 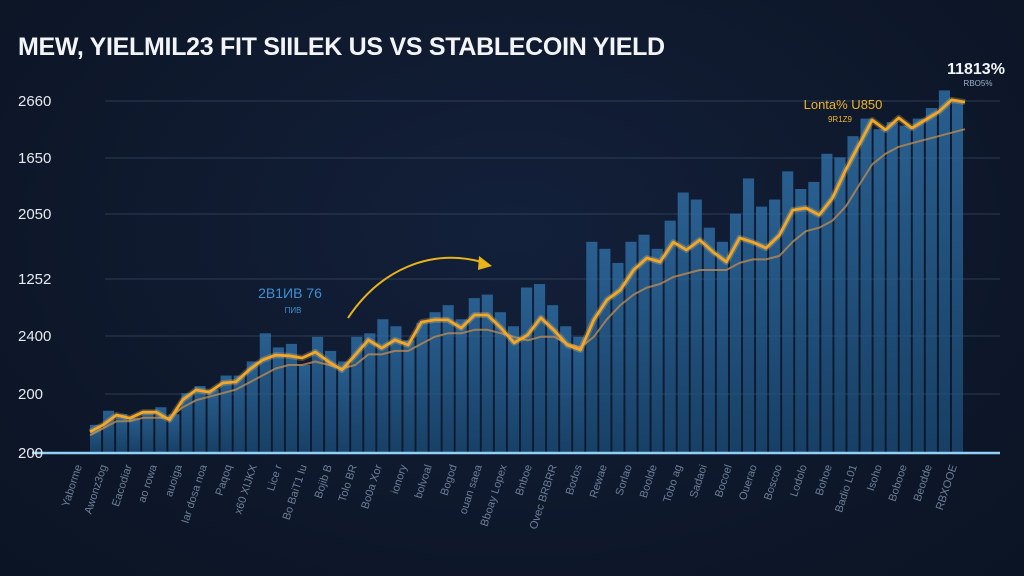 What do you see at coordinates (275, 478) in the screenshot?
I see `x-tick-label: Lice r` at bounding box center [275, 478].